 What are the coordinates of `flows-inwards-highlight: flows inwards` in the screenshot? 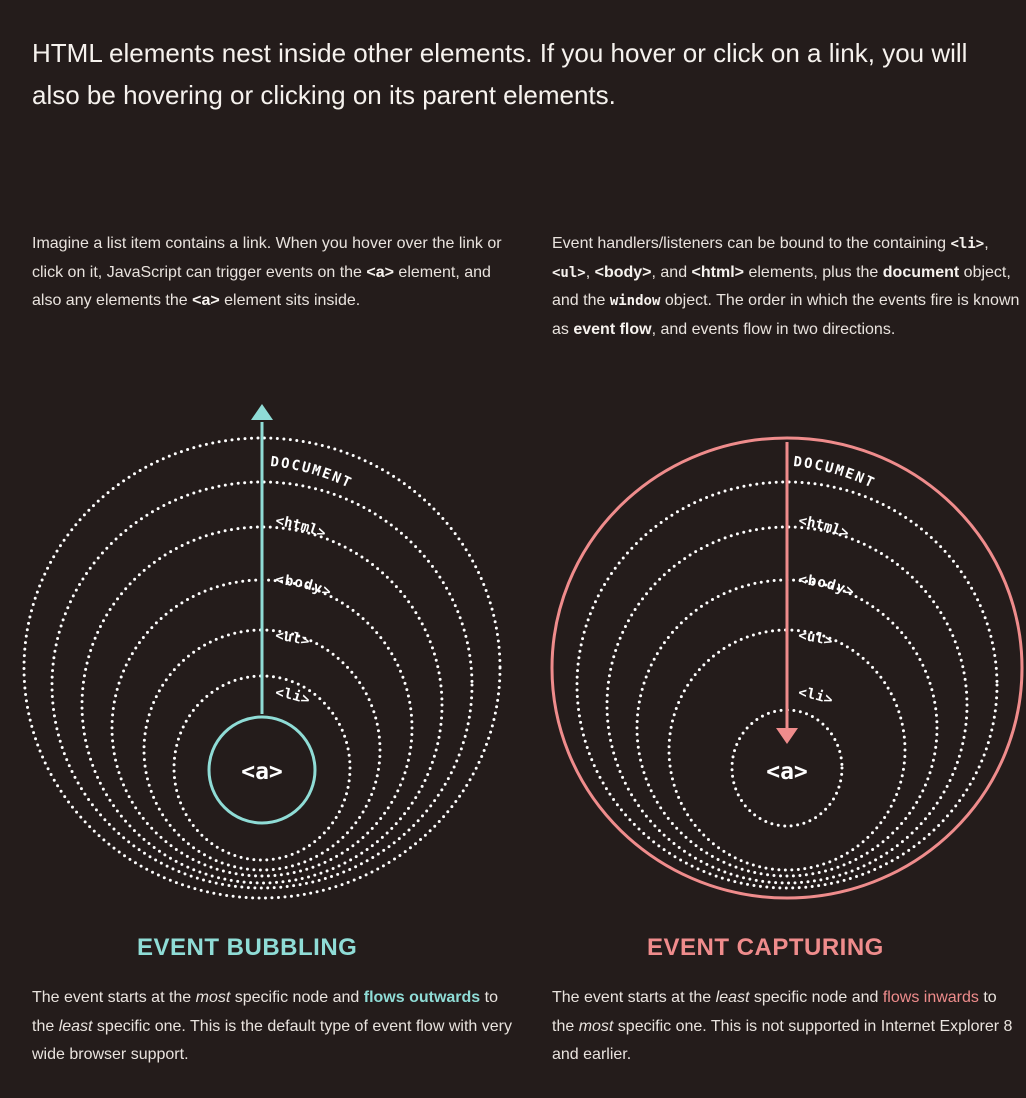 It's located at (930, 997).